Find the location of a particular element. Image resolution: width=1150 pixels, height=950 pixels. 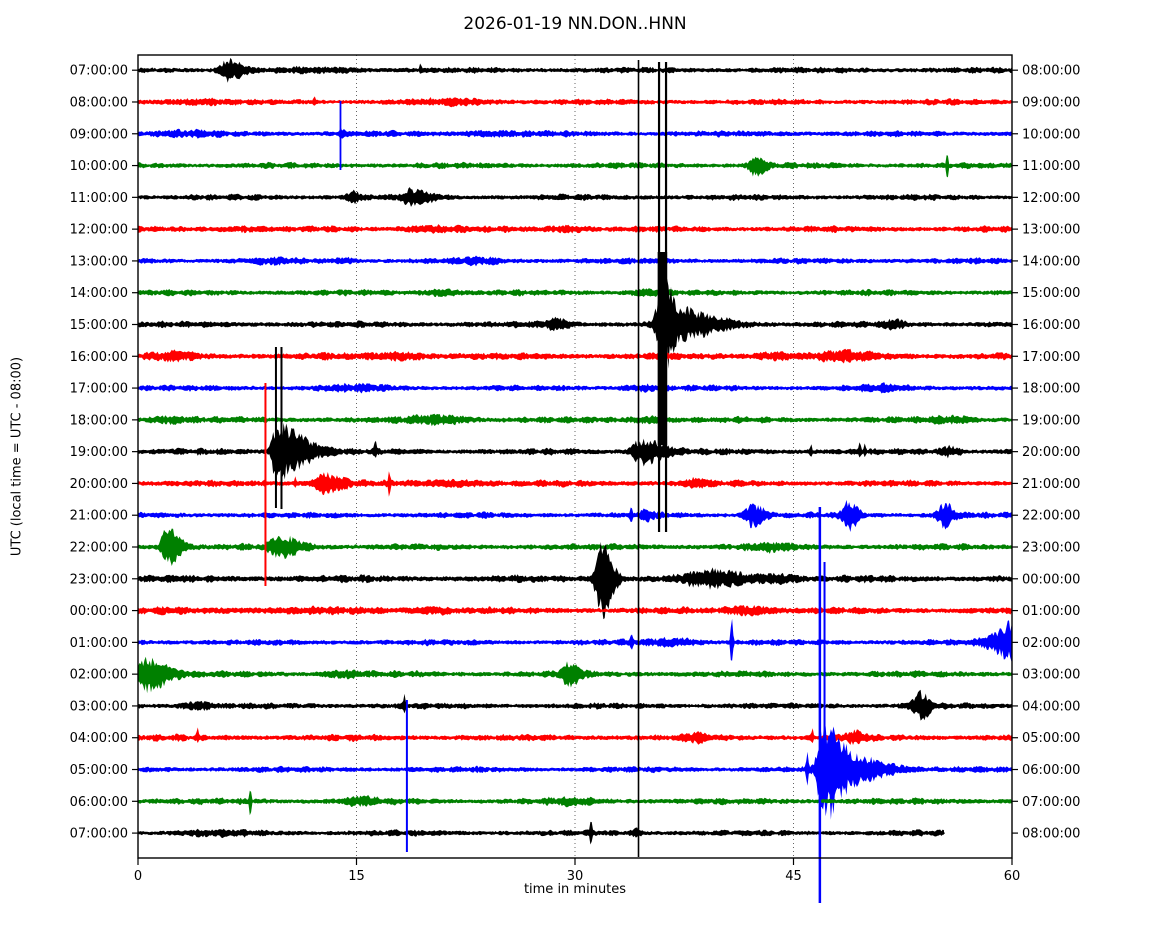

row-label-utc-10: 17:00:00 is located at coordinates (99, 389).